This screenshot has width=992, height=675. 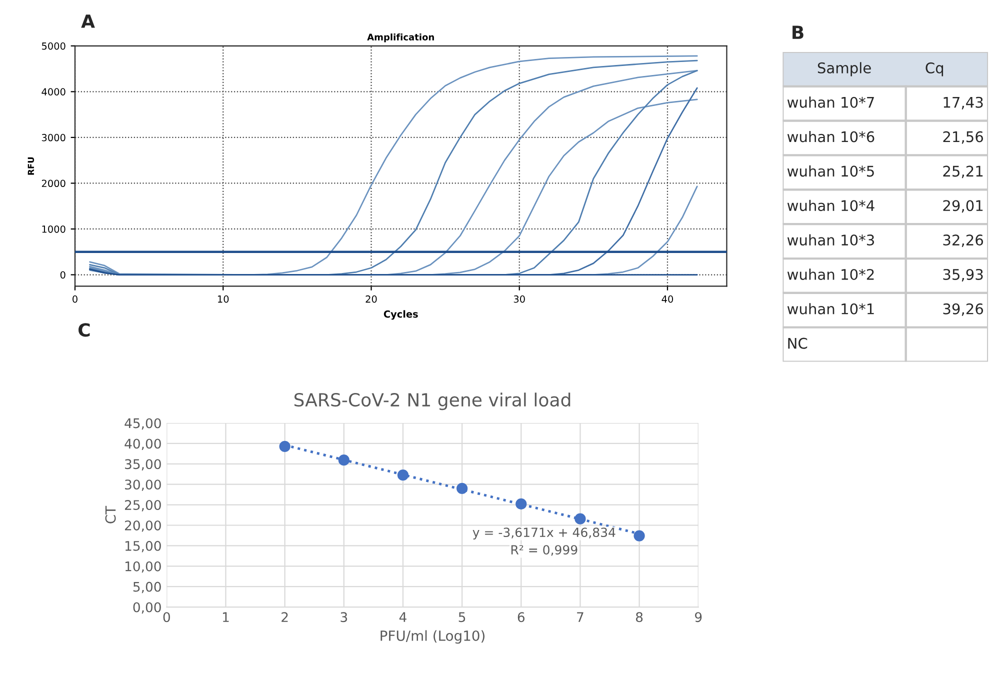 What do you see at coordinates (830, 102) in the screenshot?
I see `text: wuhan 10*7` at bounding box center [830, 102].